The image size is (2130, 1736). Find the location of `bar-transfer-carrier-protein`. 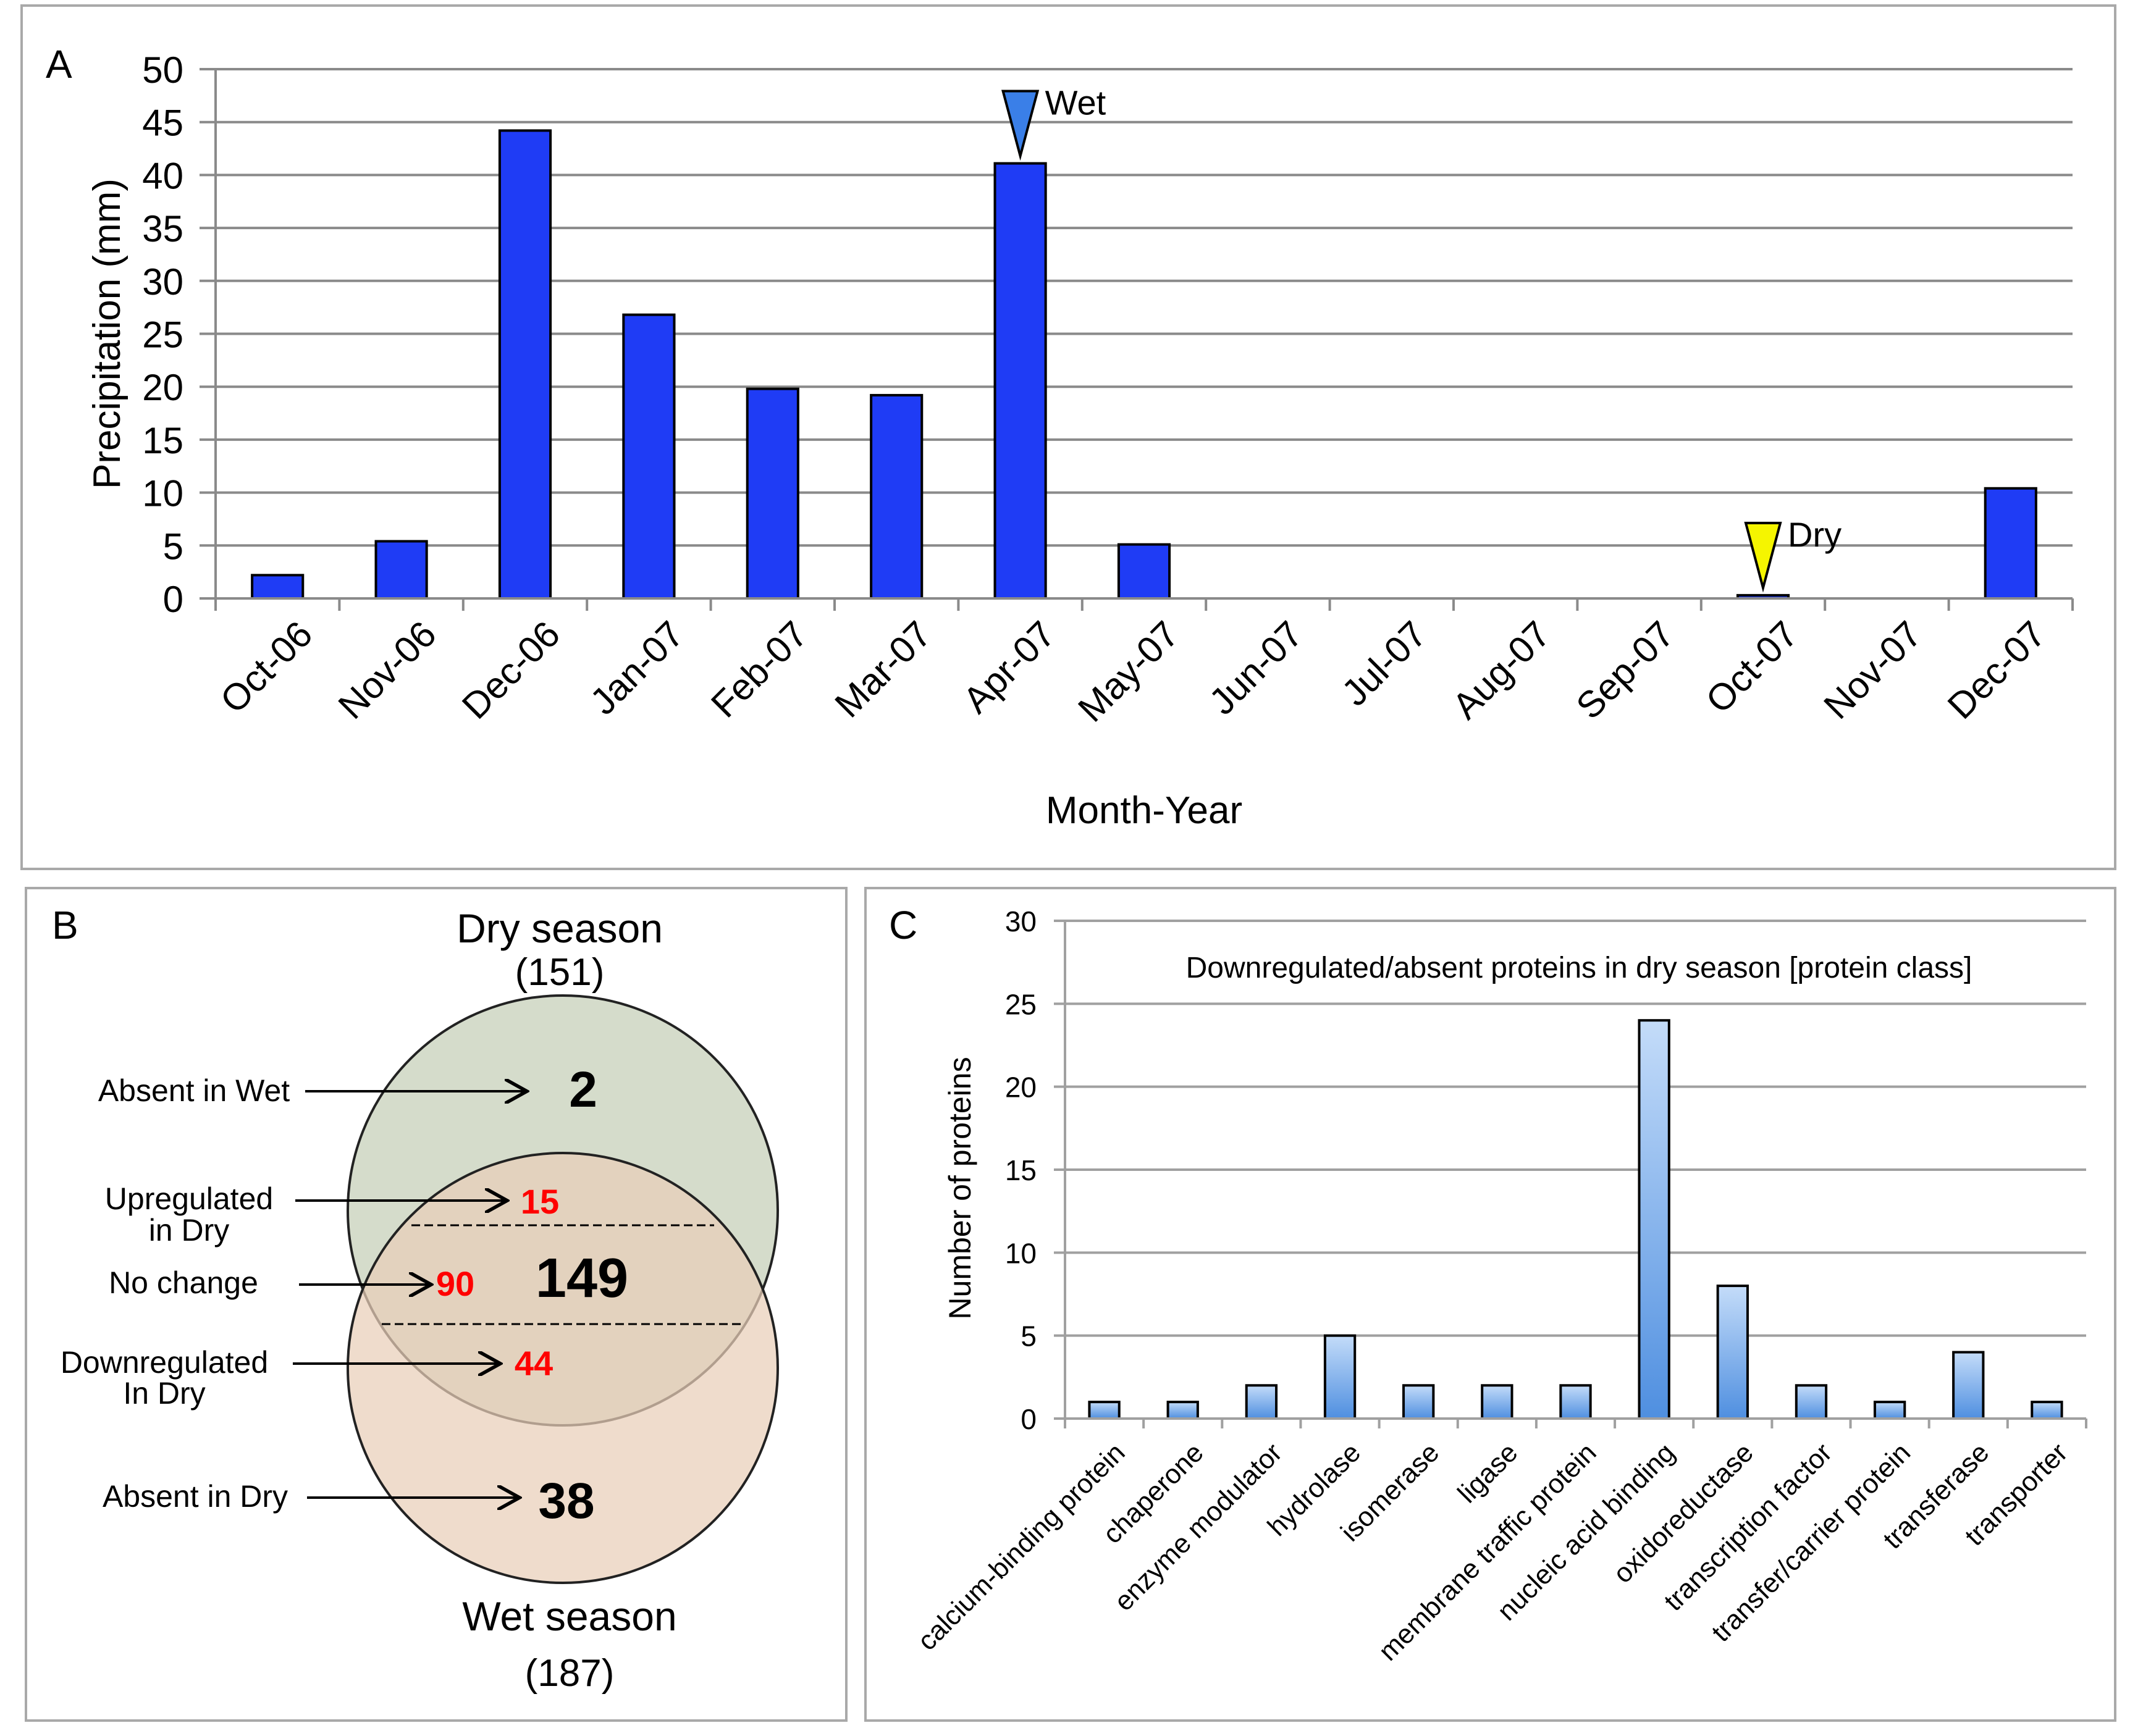

bar-transfer-carrier-protein is located at coordinates (1890, 1410).